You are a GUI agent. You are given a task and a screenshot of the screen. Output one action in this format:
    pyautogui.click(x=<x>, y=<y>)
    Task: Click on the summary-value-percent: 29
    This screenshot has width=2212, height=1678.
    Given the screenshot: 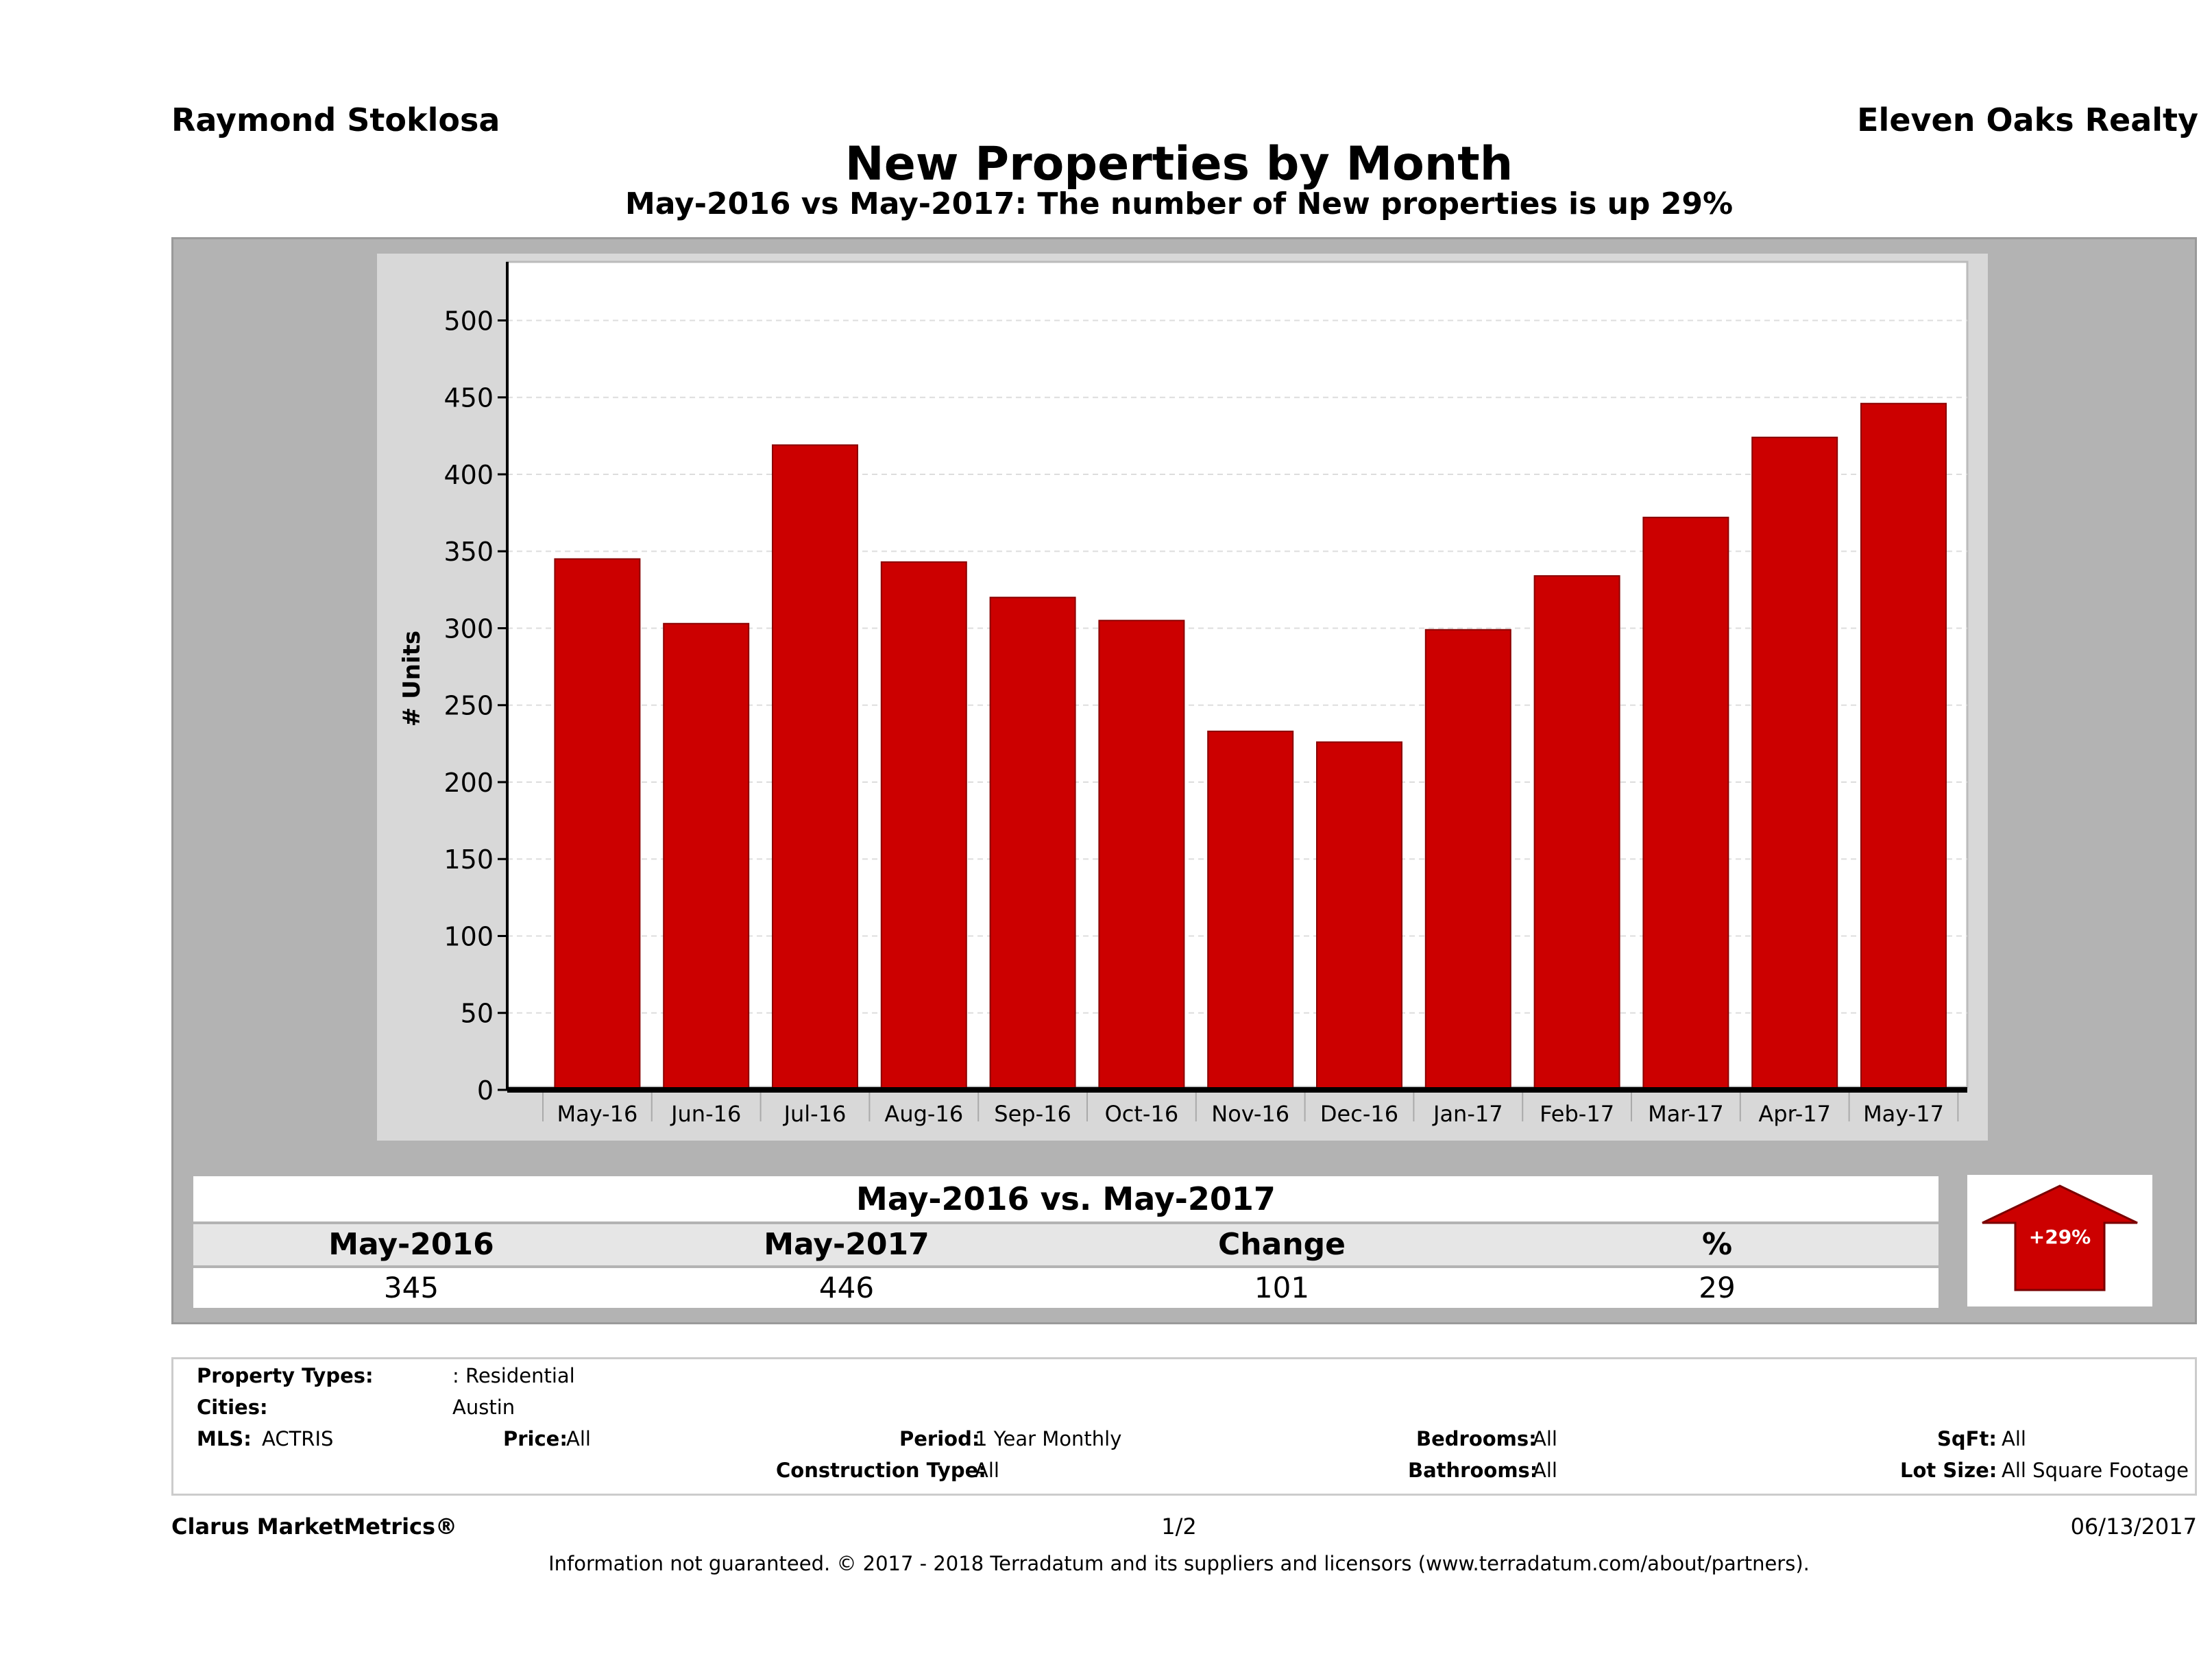 What is the action you would take?
    pyautogui.click(x=1718, y=1287)
    